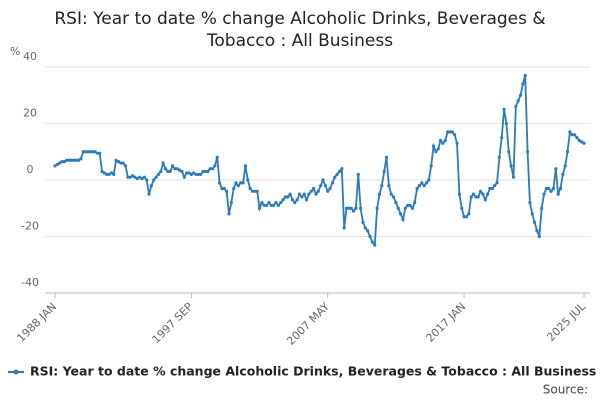 This screenshot has height=400, width=600. I want to click on x-tick-label: 1997 SEP, so click(173, 323).